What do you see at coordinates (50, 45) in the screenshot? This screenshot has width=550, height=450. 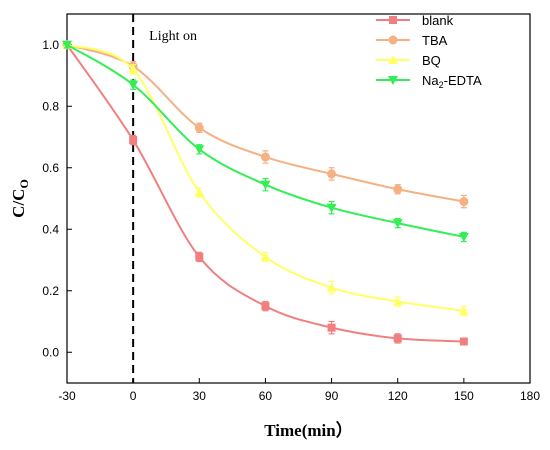 I see `y-tick-label: 1.0` at bounding box center [50, 45].